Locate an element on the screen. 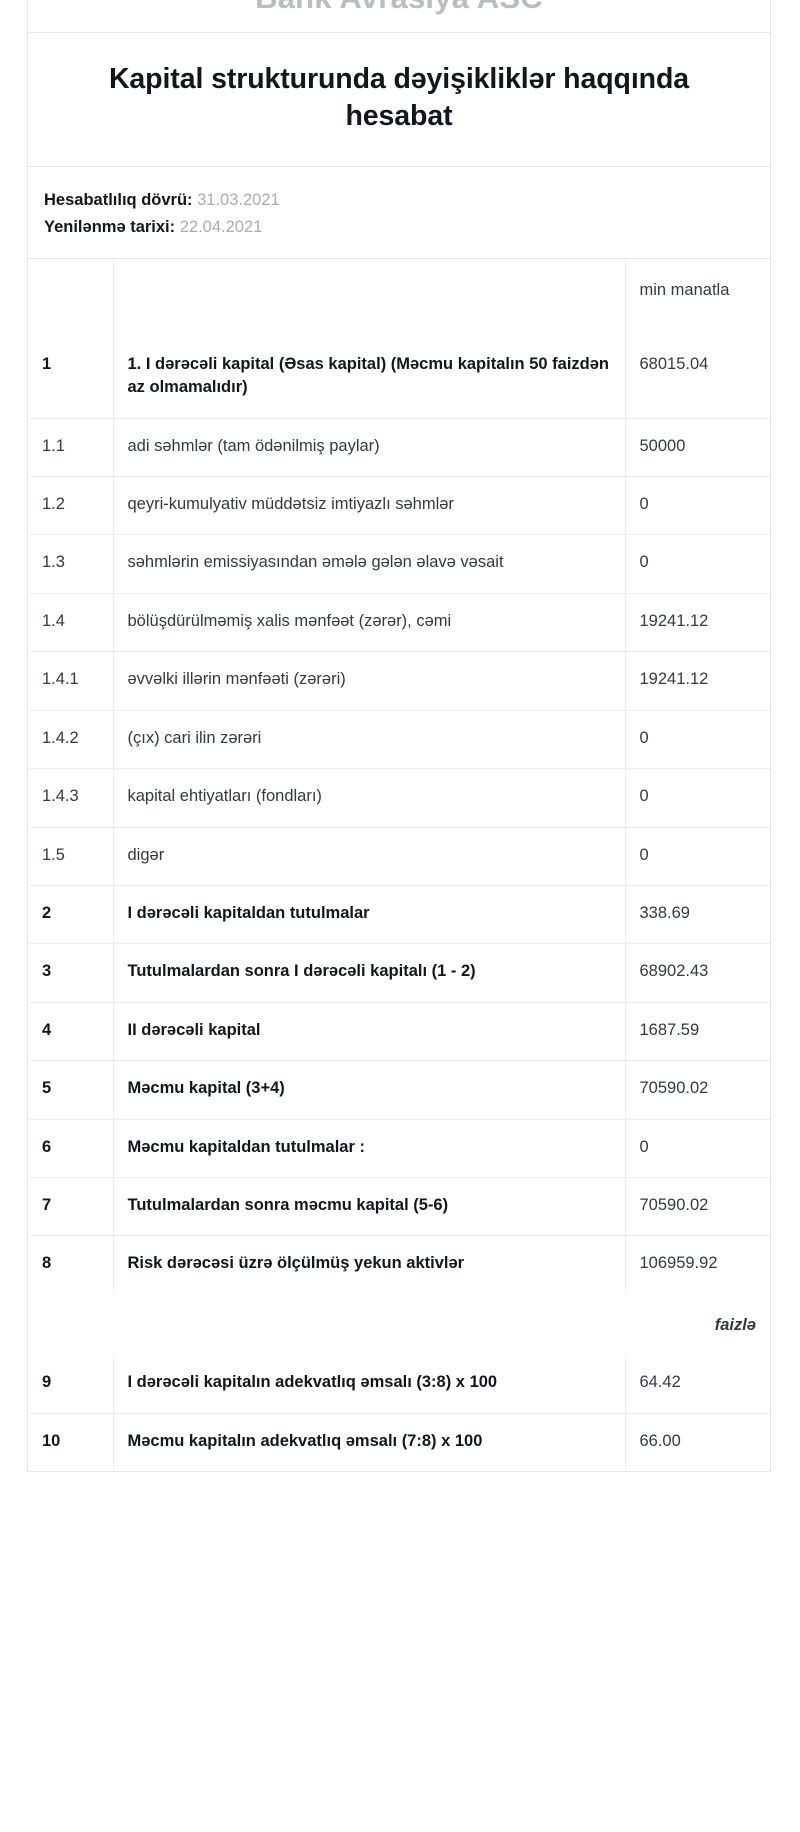  row-description: Tutulmalardan sonra məcmu kapital (5-6) is located at coordinates (369, 1206).